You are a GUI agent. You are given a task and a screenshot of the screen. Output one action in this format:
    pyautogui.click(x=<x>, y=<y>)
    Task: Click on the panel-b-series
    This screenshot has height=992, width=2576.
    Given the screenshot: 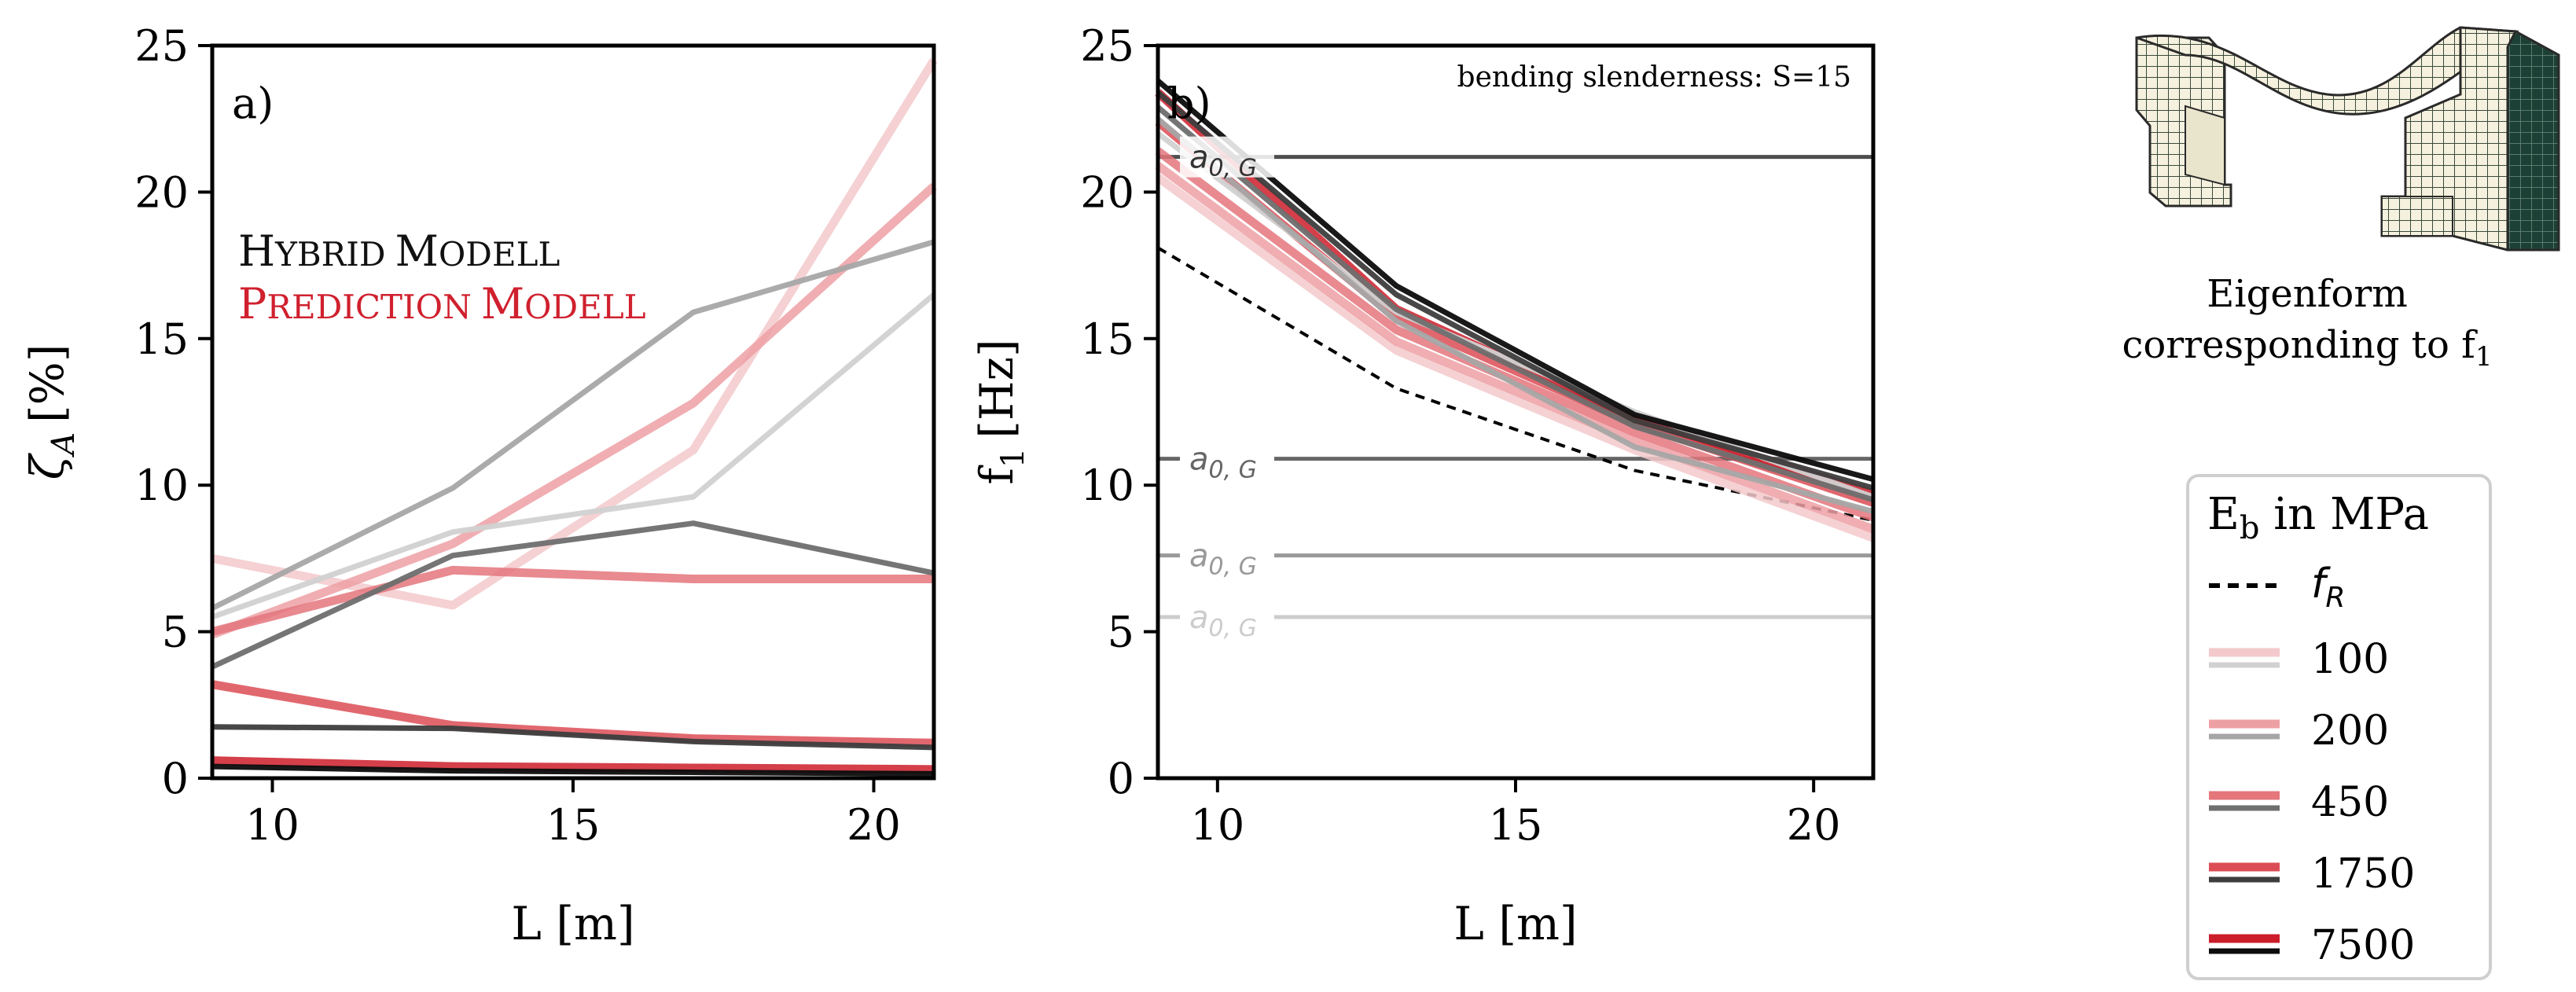 What is the action you would take?
    pyautogui.click(x=1515, y=310)
    